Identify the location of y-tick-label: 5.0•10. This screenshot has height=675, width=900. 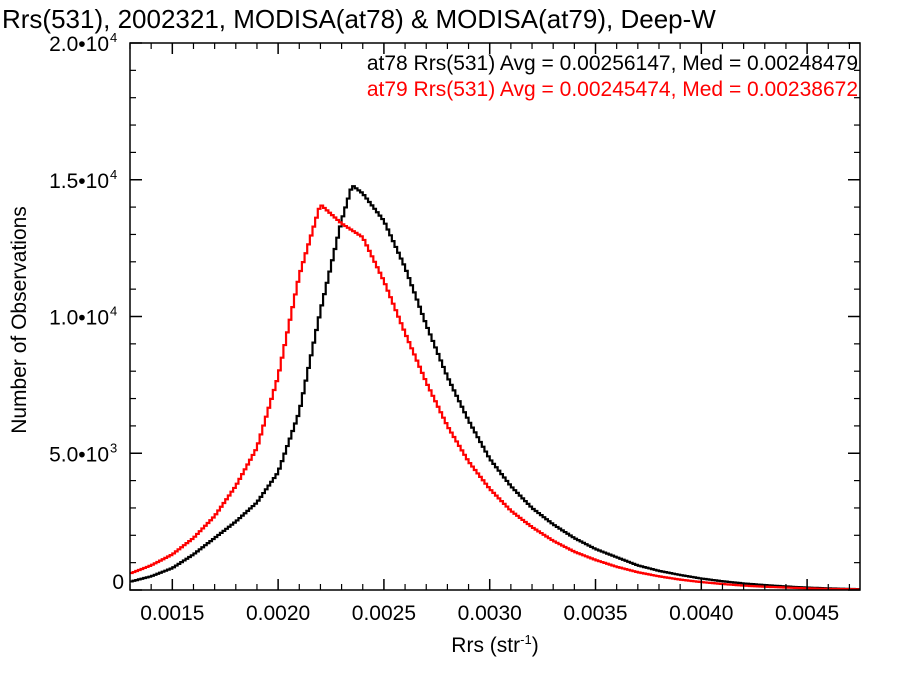
(79, 454).